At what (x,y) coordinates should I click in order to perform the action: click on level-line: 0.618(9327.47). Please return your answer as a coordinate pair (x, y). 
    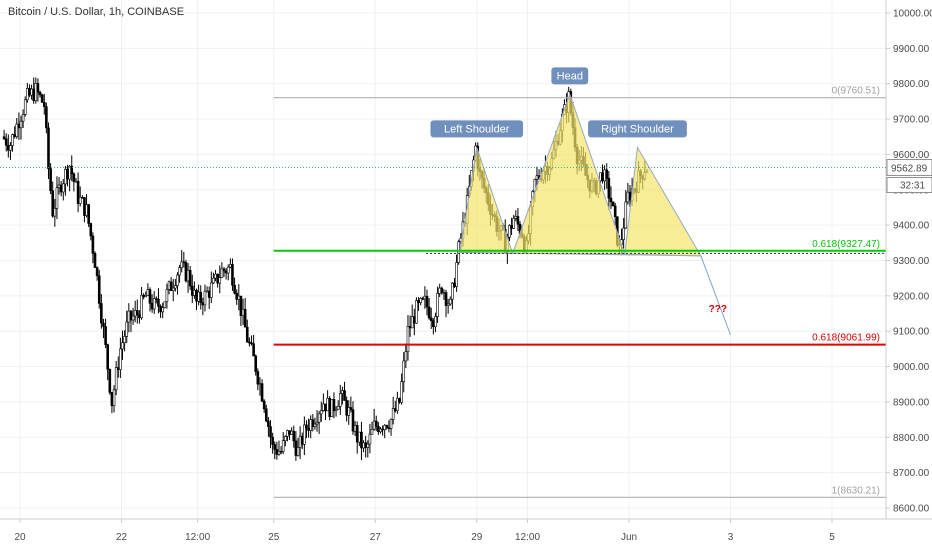
    Looking at the image, I should click on (579, 245).